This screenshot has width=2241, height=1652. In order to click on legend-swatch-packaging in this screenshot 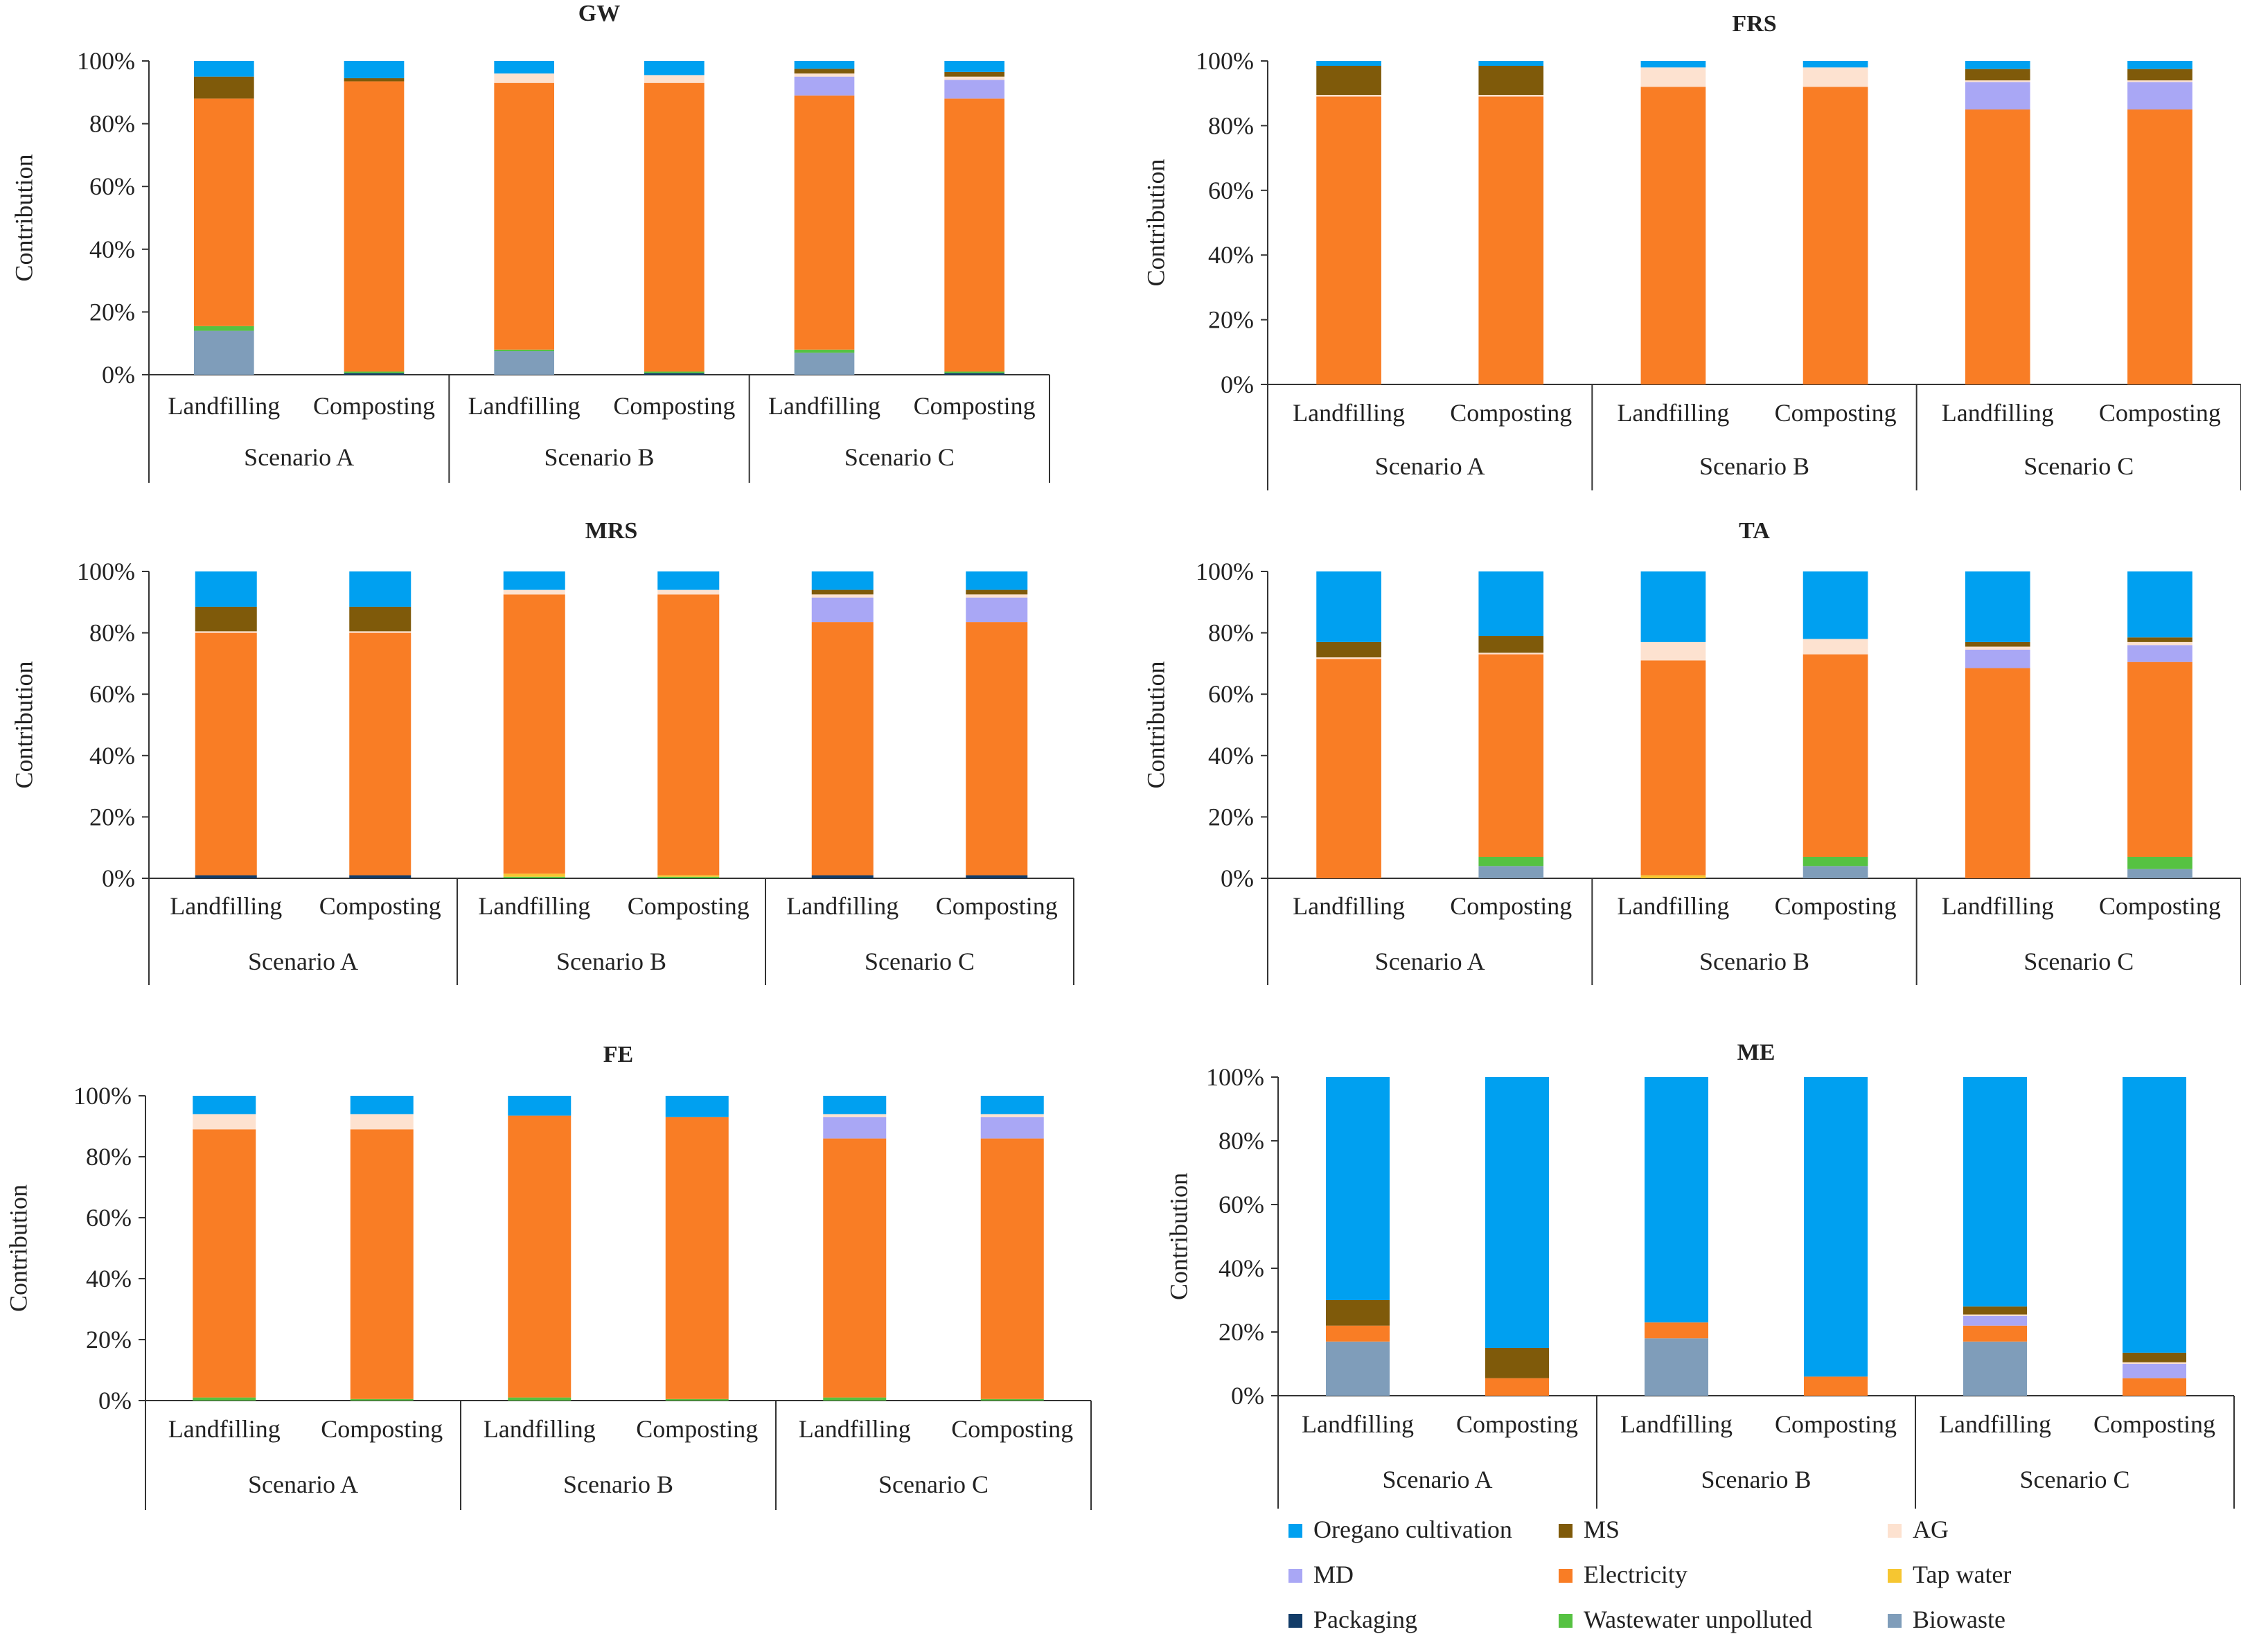, I will do `click(1295, 1621)`.